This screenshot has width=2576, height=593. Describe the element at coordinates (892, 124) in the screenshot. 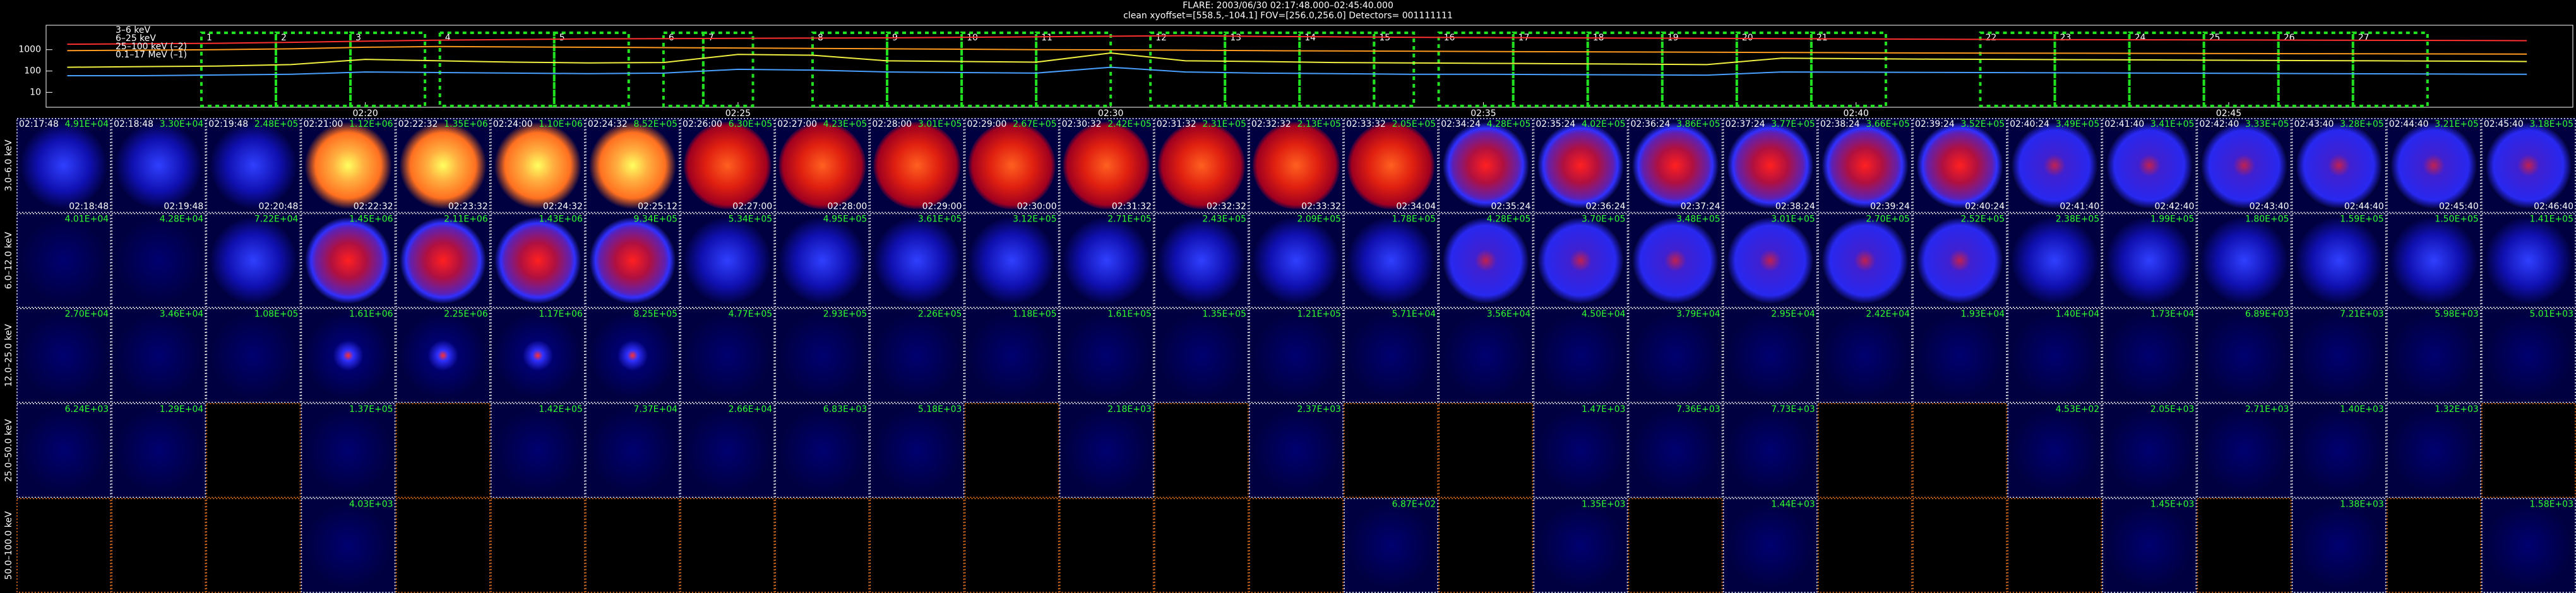

I see `start-time: 02:28:00` at that location.